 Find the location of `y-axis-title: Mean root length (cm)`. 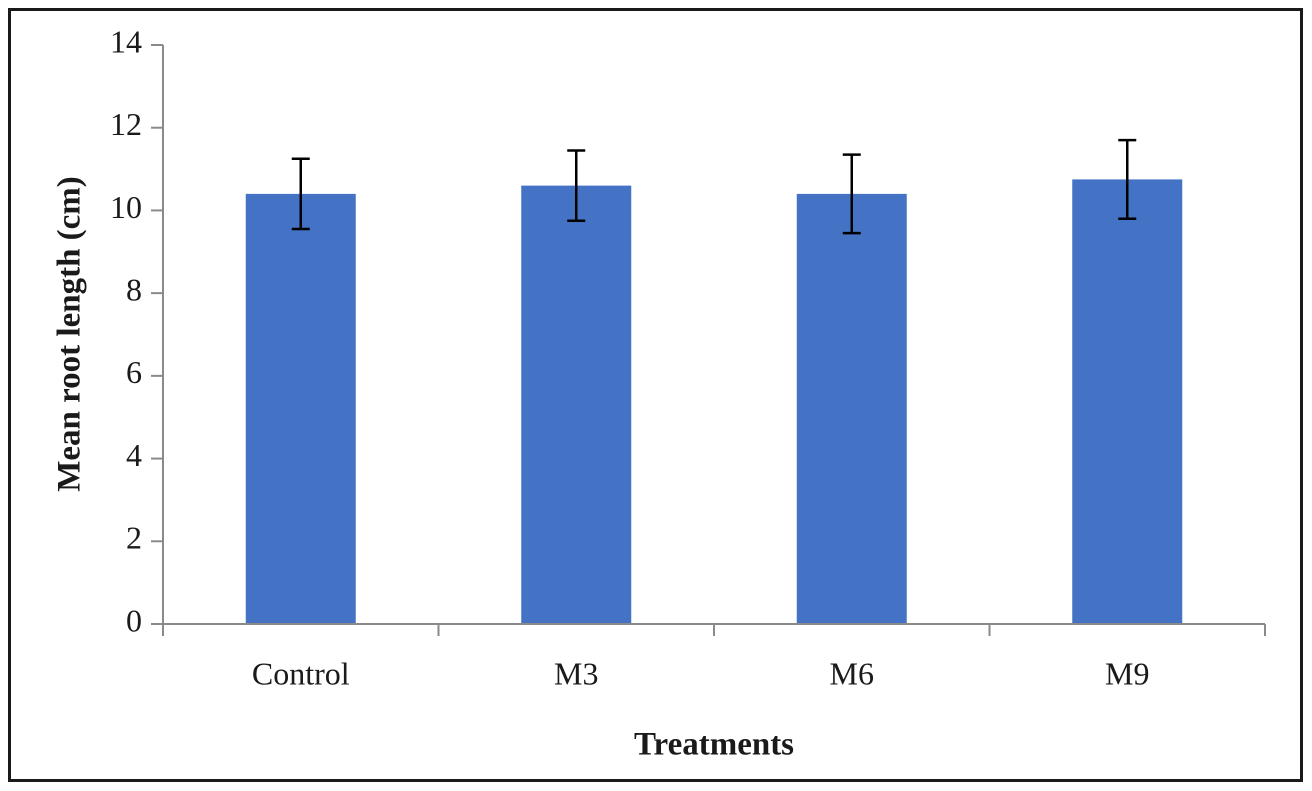

y-axis-title: Mean root length (cm) is located at coordinates (70, 334).